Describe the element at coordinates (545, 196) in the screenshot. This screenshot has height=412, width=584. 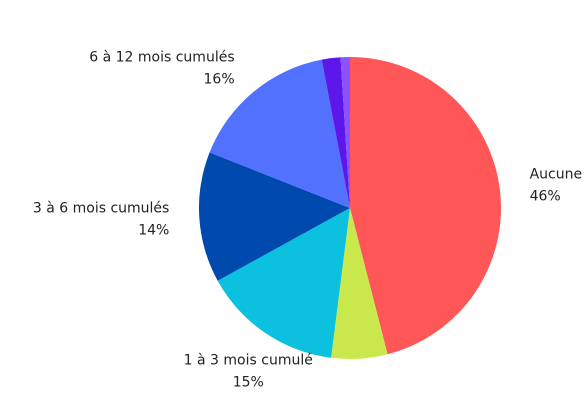
I see `slice-value-label: 46%` at that location.